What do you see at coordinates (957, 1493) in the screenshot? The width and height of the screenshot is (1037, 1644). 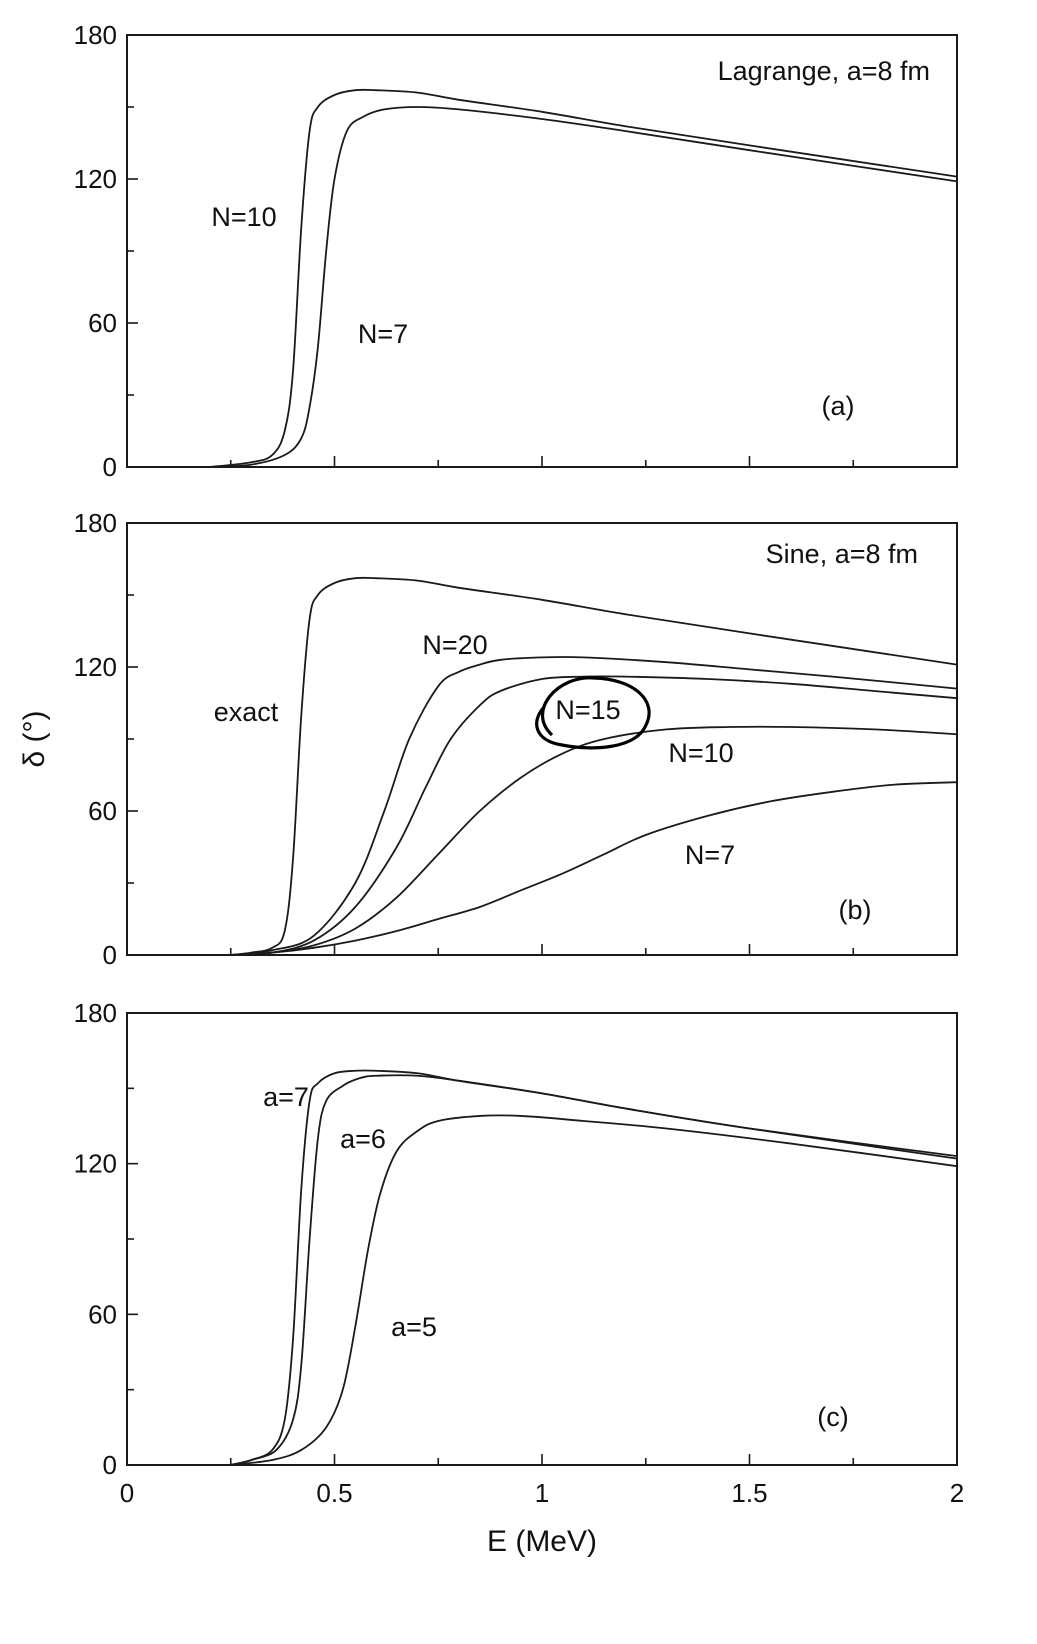 I see `x-tick-label: 2` at bounding box center [957, 1493].